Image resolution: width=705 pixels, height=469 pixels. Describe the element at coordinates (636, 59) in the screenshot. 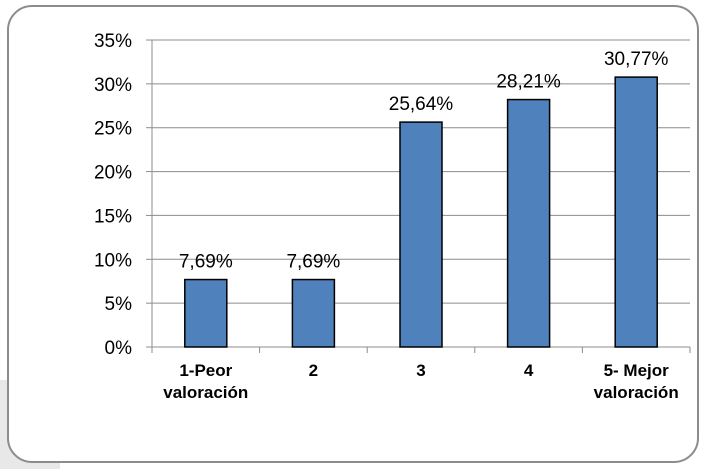

I see `bar-data-label: 30,77%` at that location.